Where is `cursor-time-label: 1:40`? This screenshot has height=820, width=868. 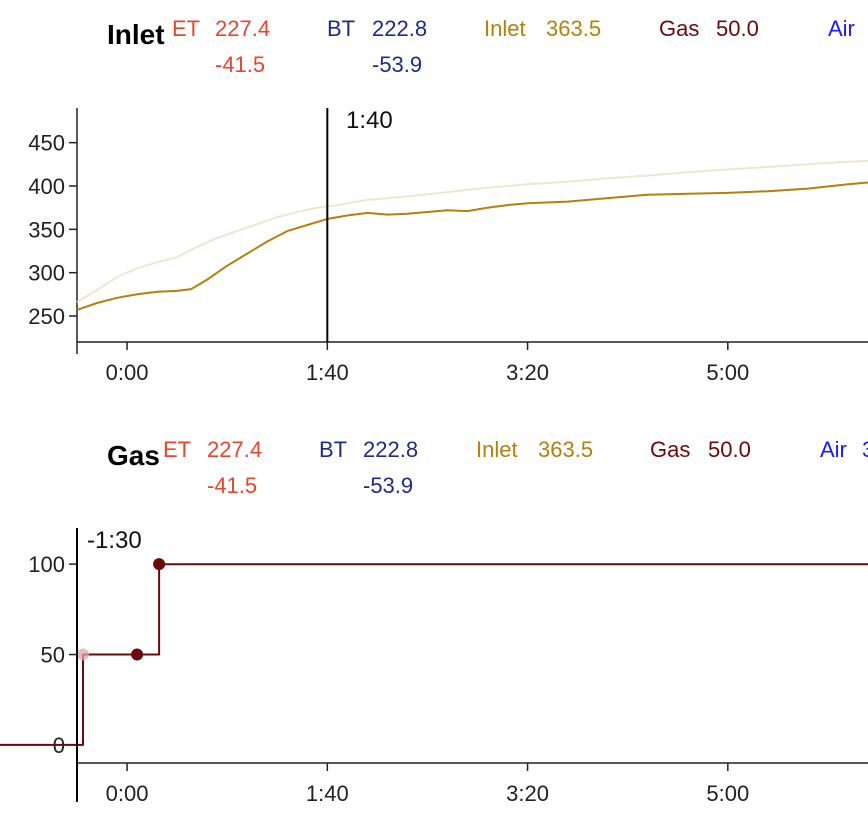 cursor-time-label: 1:40 is located at coordinates (369, 120).